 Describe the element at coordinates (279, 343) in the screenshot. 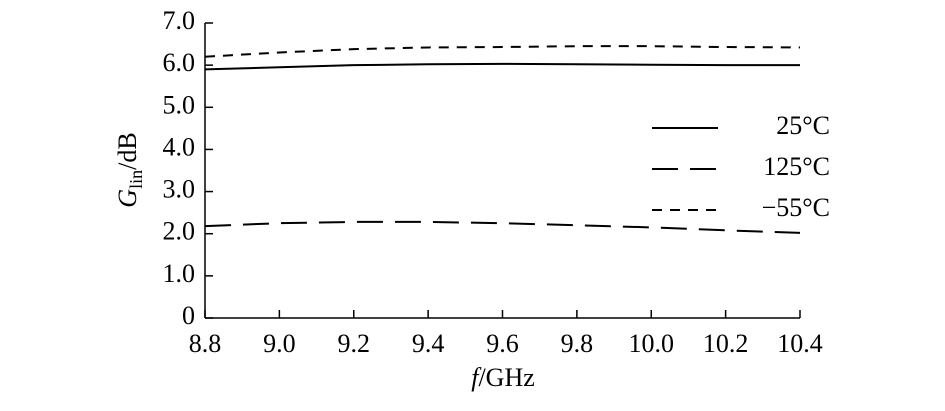

I see `x-tick-label: 9.0` at that location.